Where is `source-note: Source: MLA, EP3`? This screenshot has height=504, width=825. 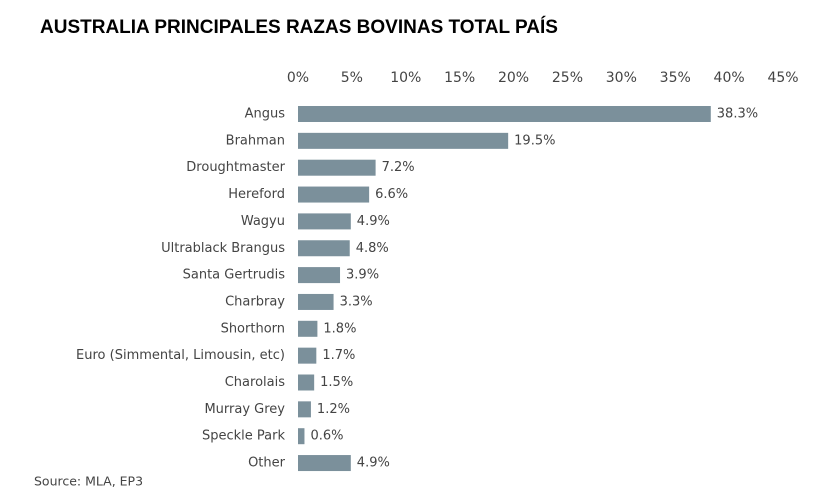
source-note: Source: MLA, EP3 is located at coordinates (88, 481).